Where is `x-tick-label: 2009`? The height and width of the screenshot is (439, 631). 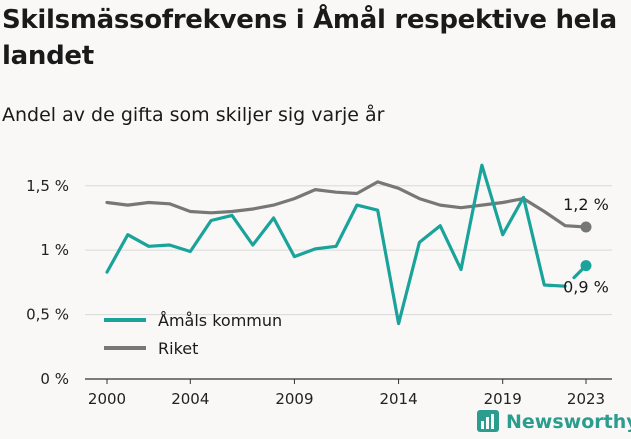 x-tick-label: 2009 is located at coordinates (294, 399).